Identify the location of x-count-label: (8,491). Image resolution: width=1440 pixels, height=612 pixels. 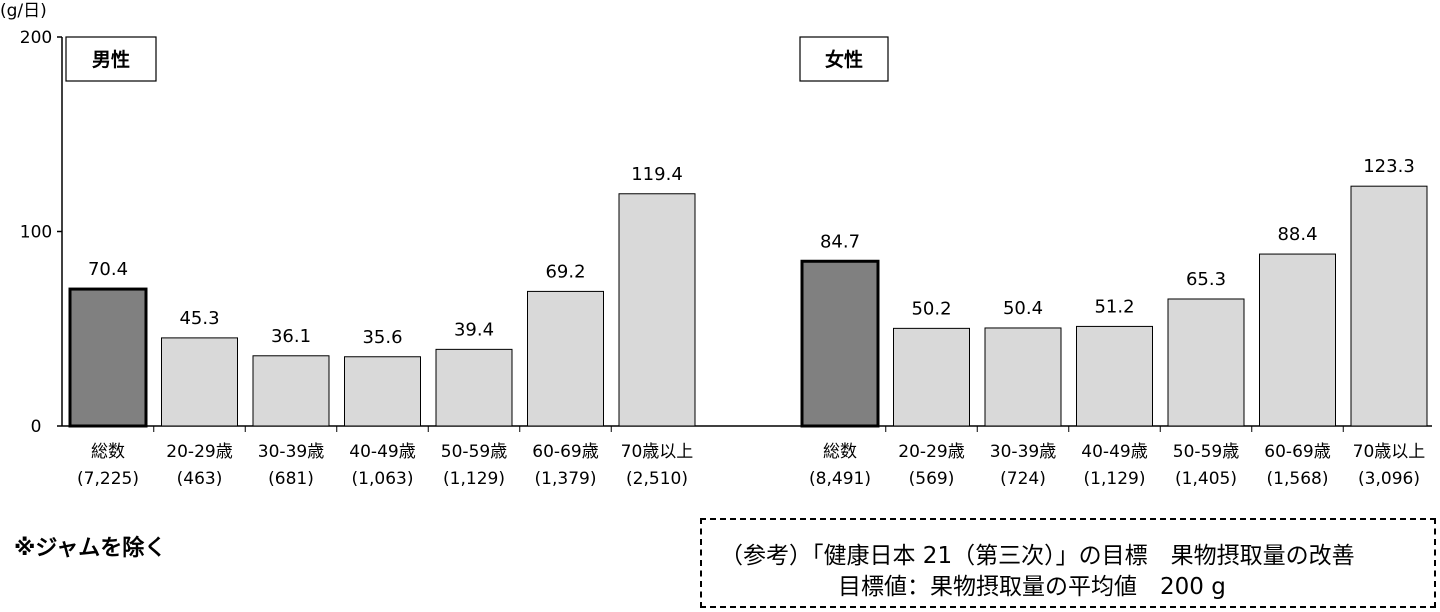
(840, 479).